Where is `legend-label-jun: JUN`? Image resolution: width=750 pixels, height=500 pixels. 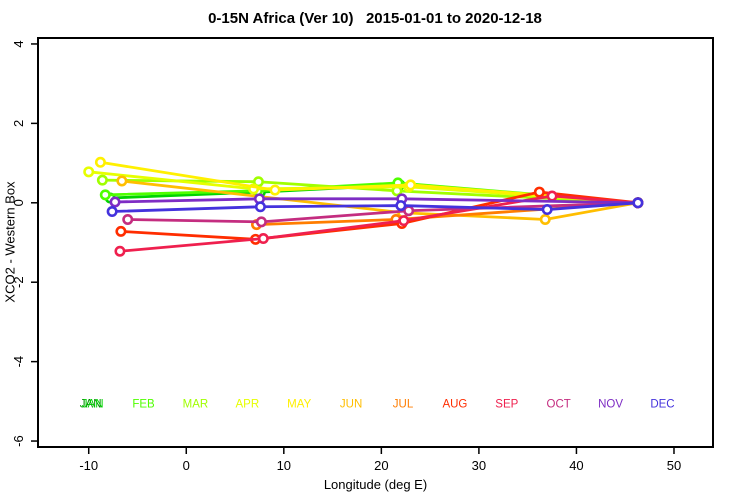 legend-label-jun: JUN is located at coordinates (351, 404).